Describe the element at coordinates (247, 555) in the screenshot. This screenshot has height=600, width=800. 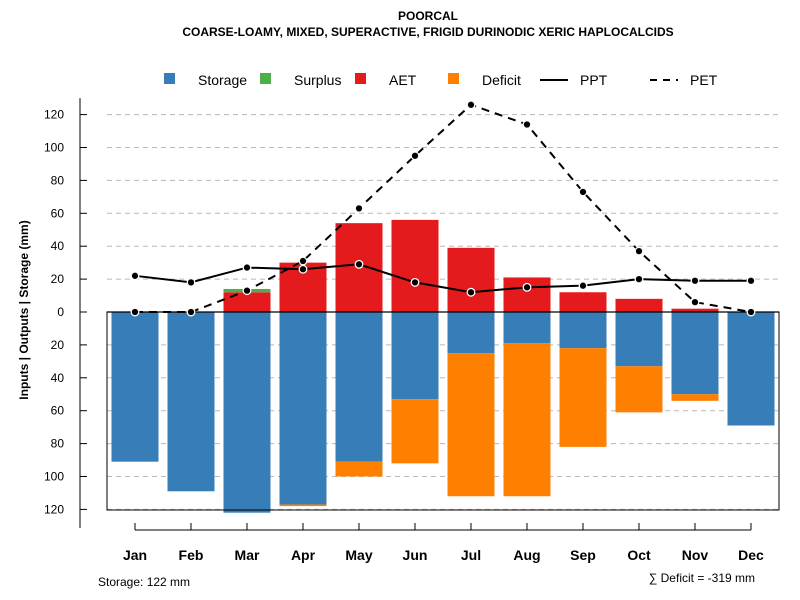
I see `x-tick-label: Mar` at that location.